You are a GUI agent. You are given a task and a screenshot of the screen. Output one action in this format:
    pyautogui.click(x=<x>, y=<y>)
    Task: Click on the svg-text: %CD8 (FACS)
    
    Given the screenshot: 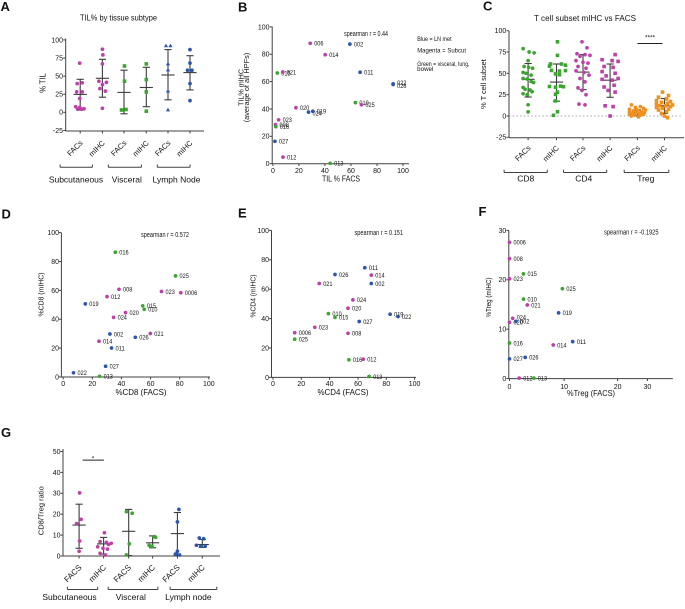 What is the action you would take?
    pyautogui.click(x=141, y=392)
    